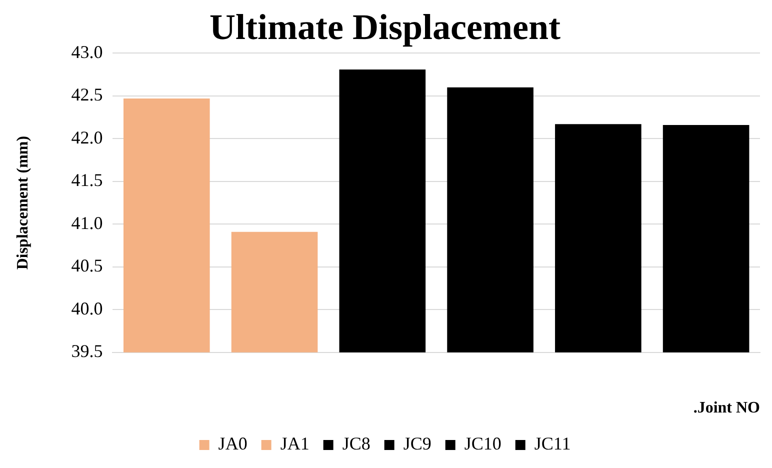  Describe the element at coordinates (417, 444) in the screenshot. I see `legend-label: JC9` at that location.